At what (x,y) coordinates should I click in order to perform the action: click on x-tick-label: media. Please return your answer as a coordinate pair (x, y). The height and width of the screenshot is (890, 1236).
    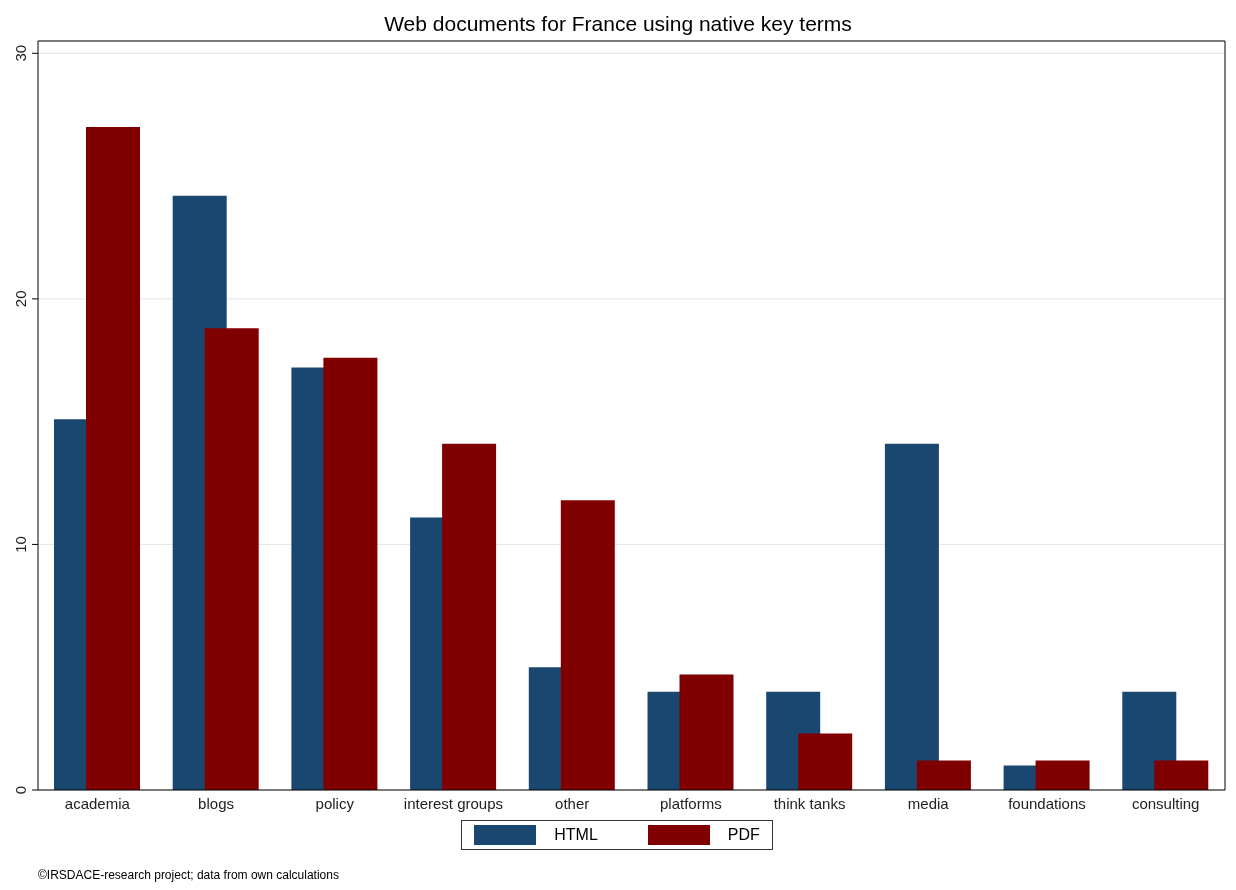
    Looking at the image, I should click on (928, 803).